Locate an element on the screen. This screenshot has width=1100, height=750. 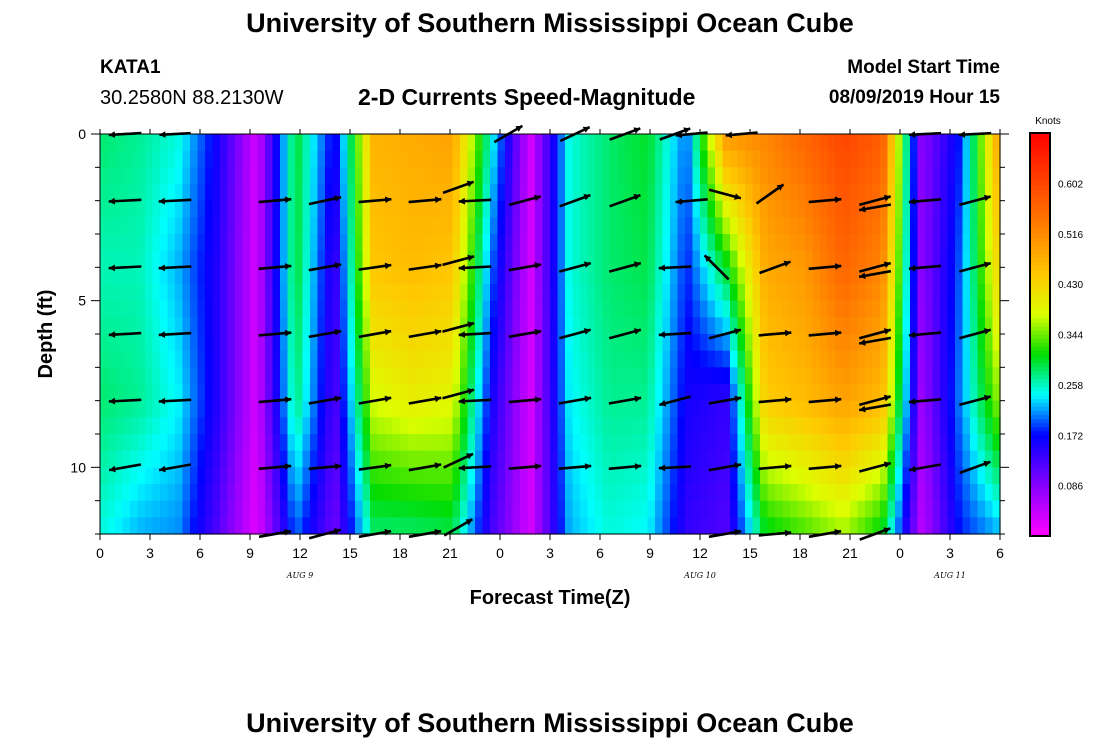
y-tick-label: 5 is located at coordinates (82, 301).